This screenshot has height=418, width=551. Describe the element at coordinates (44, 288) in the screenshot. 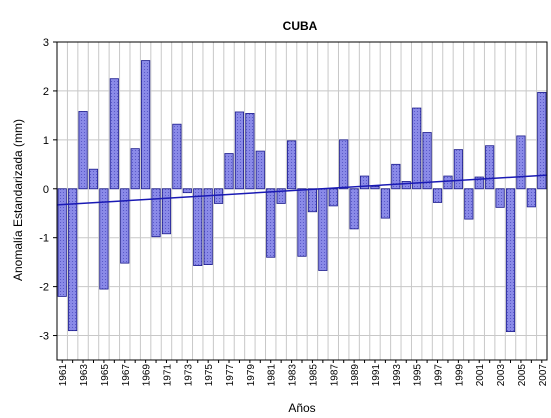

I see `y-tick-label: -2` at that location.